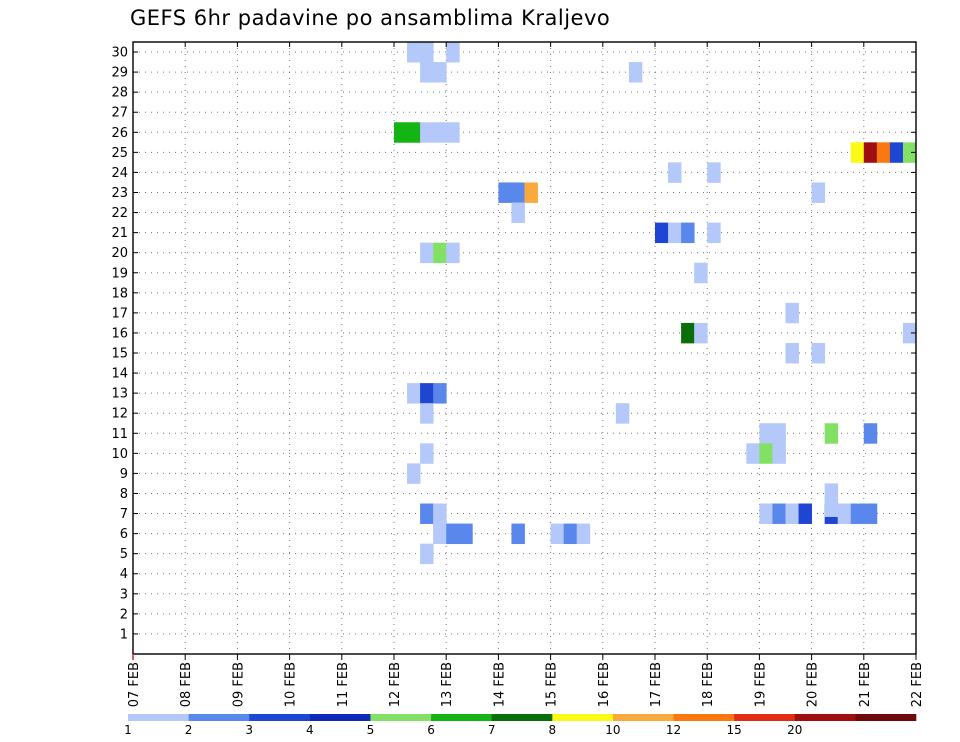  Describe the element at coordinates (249, 730) in the screenshot. I see `colorbar-label: 3` at that location.